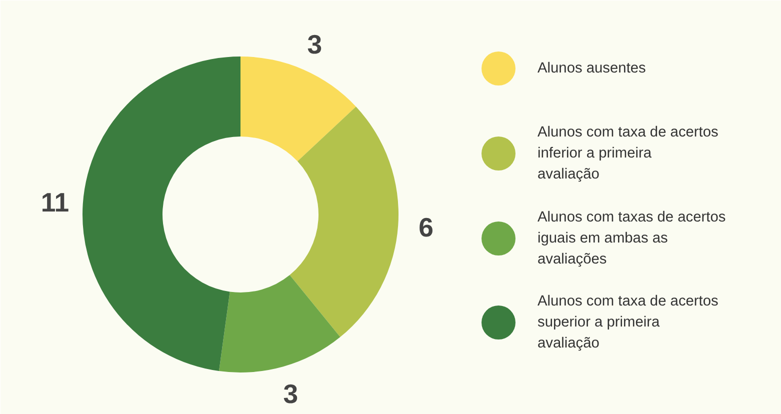 This screenshot has width=781, height=414. What do you see at coordinates (55, 202) in the screenshot?
I see `data-label: 11` at bounding box center [55, 202].